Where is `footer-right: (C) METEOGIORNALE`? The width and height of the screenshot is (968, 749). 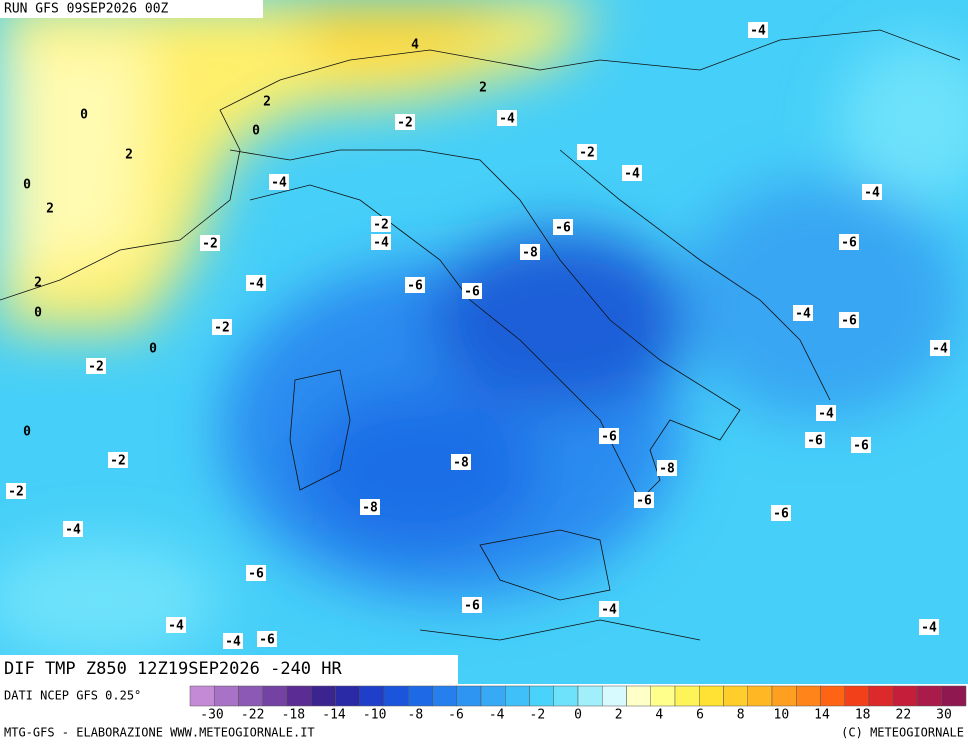 footer-right: (C) METEOGIORNALE is located at coordinates (902, 733).